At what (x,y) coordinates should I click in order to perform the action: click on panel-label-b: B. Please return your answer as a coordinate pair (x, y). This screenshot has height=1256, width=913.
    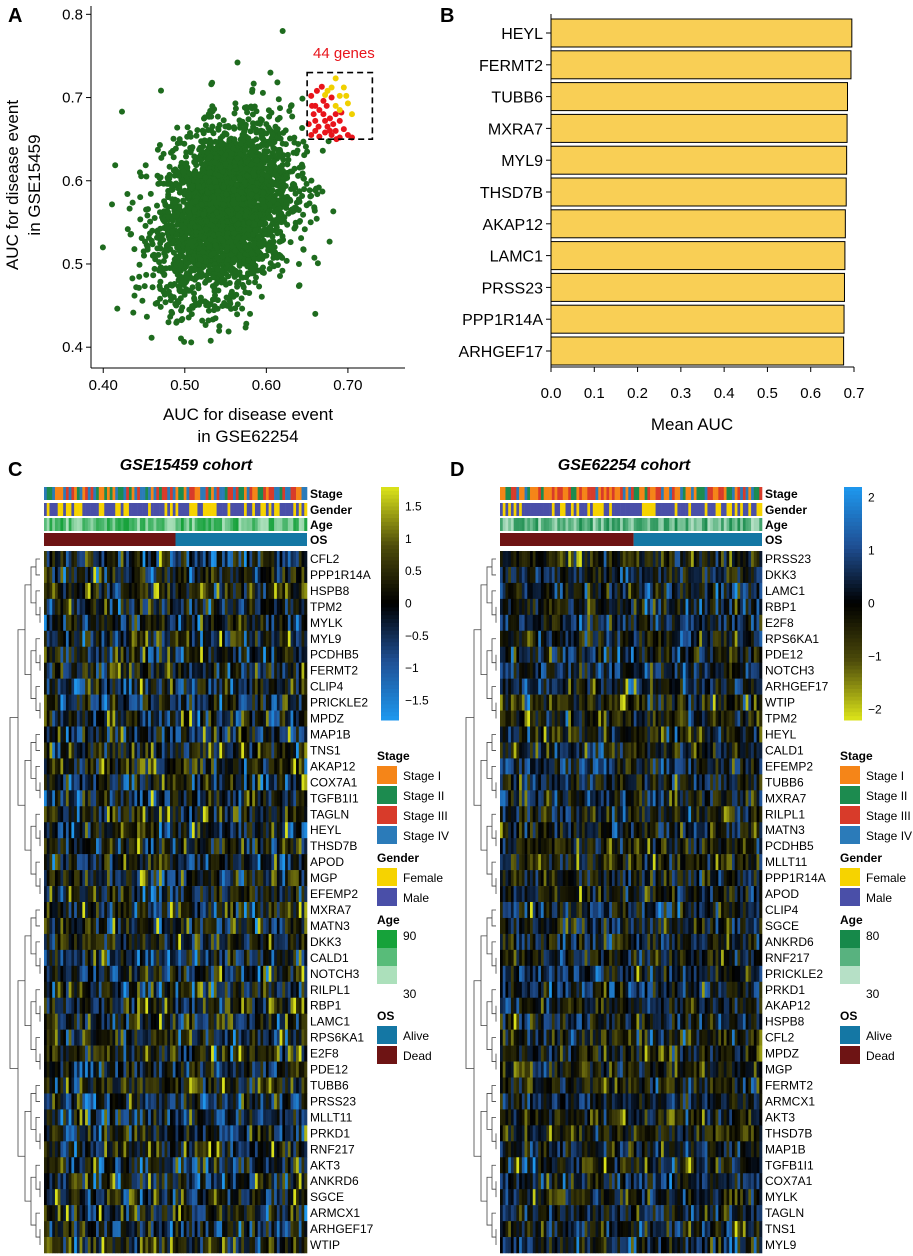
    Looking at the image, I should click on (447, 16).